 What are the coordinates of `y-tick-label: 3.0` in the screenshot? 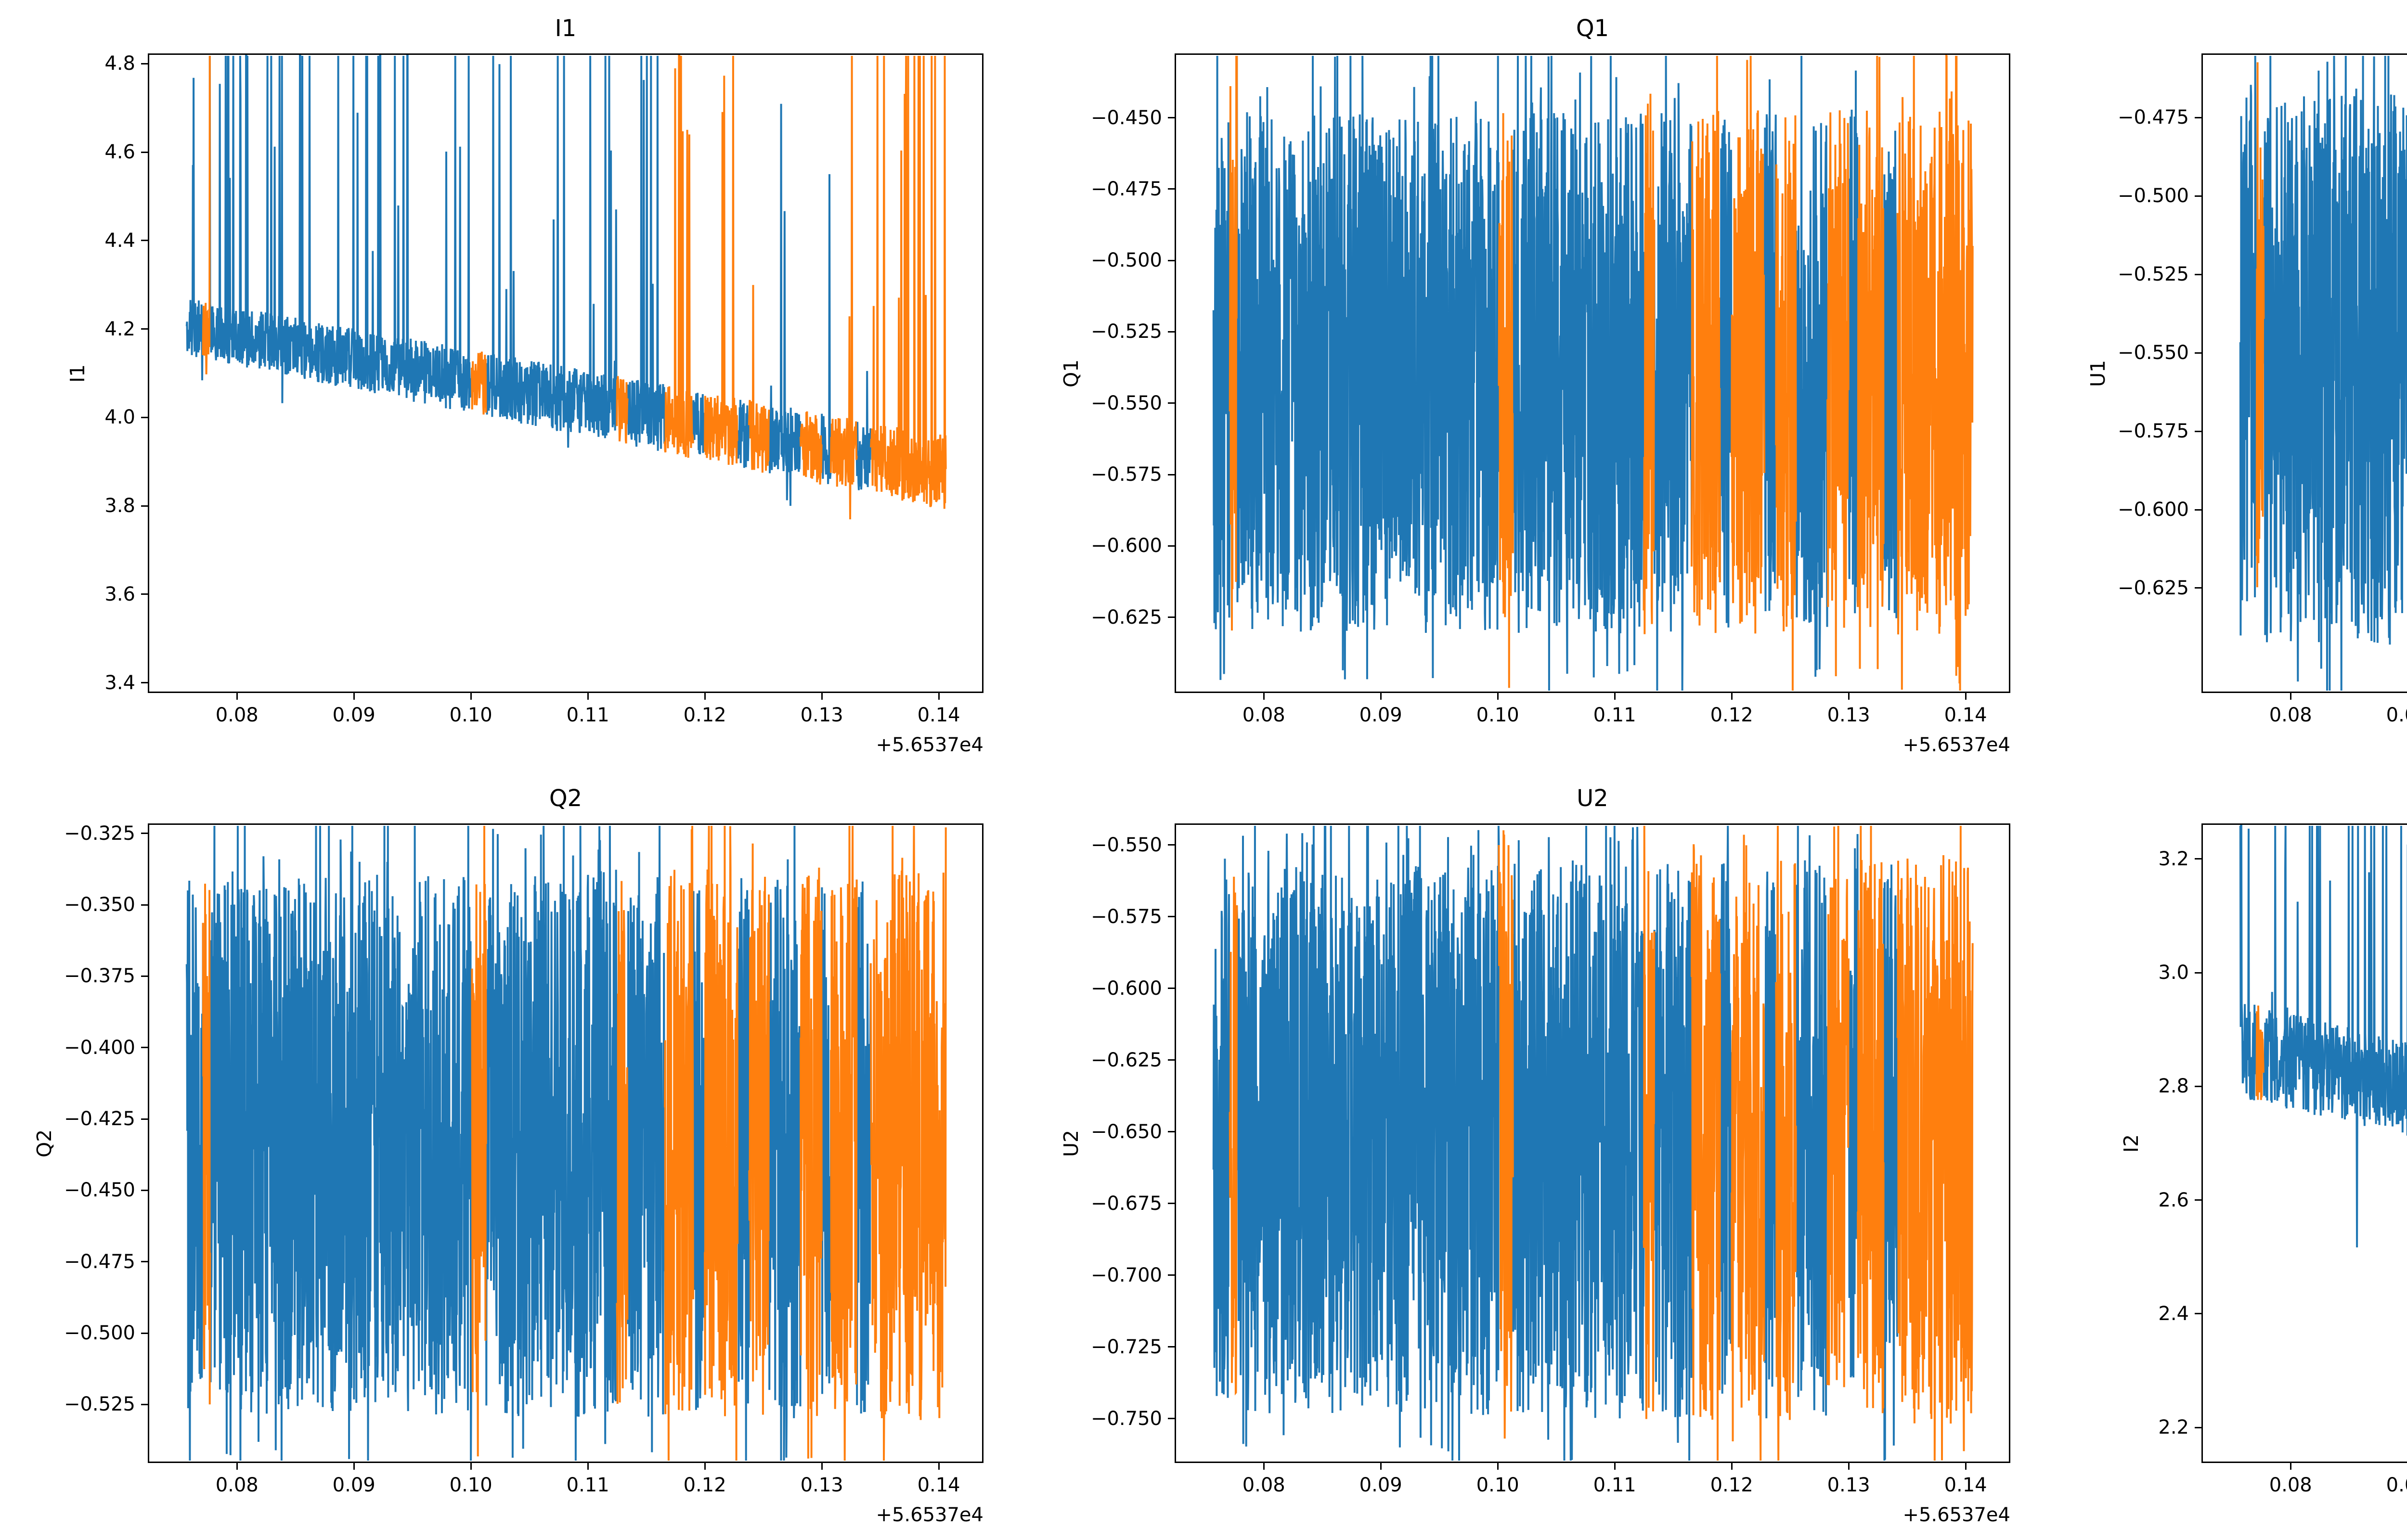 It's located at (2173, 973).